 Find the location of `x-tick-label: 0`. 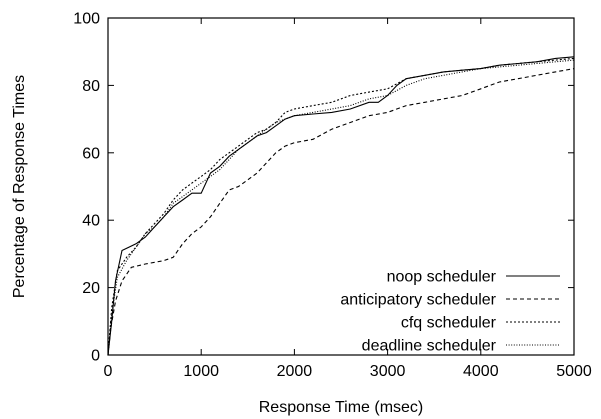

x-tick-label: 0 is located at coordinates (108, 371).